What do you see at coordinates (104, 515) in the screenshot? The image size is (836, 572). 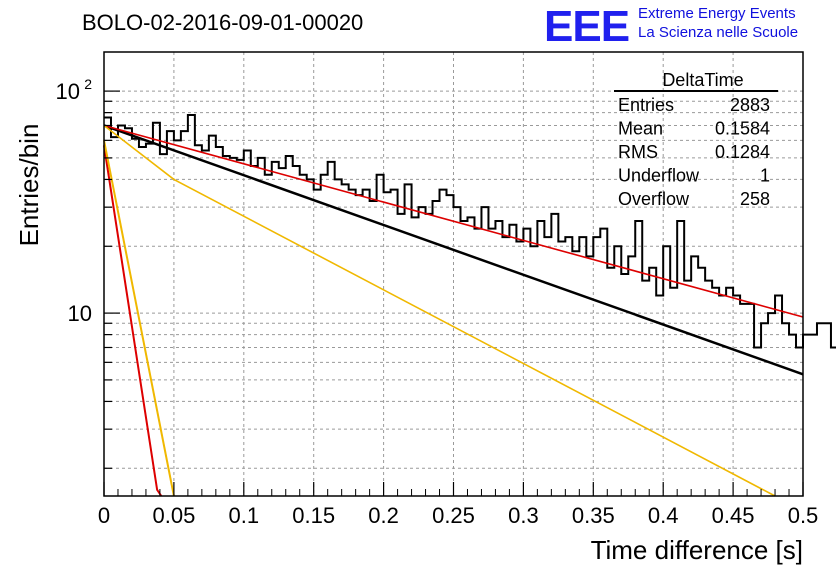 I see `x-tick-label: 0` at bounding box center [104, 515].